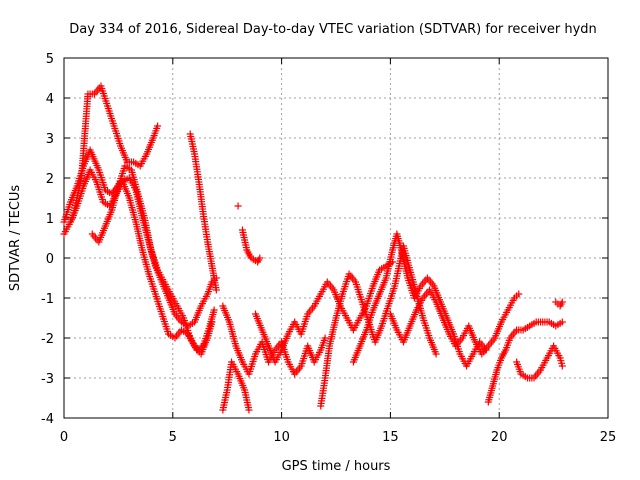 Image resolution: width=640 pixels, height=480 pixels. I want to click on y-tick-label: -1, so click(47, 299).